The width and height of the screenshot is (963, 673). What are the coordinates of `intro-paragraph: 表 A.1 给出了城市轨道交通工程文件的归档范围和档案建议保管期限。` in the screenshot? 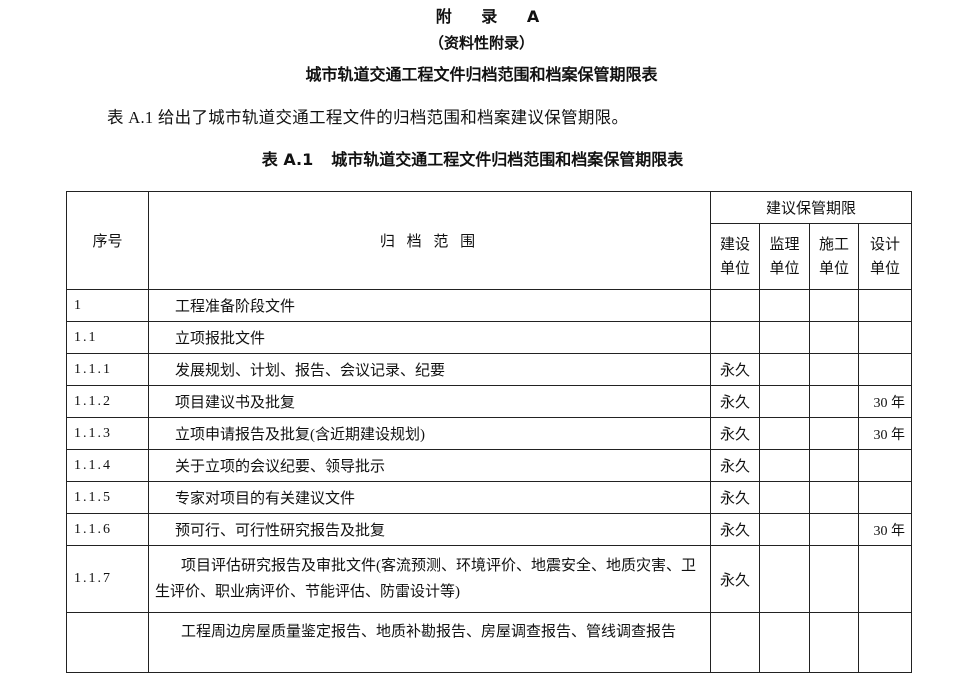 It's located at (368, 117).